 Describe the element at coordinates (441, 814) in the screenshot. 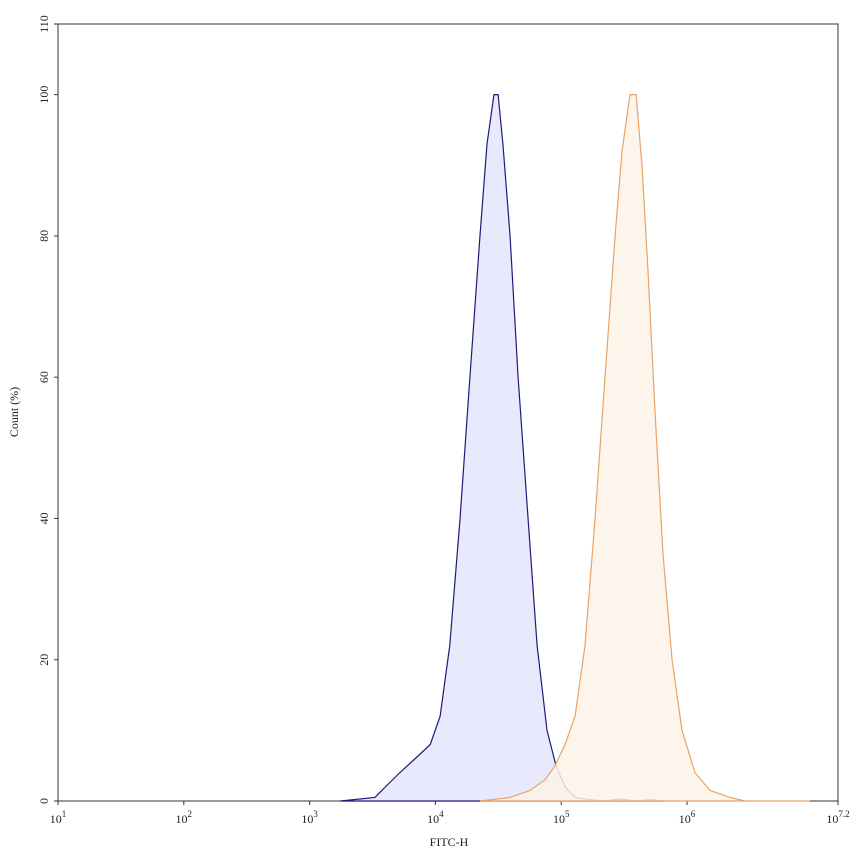

I see `x-tick-exponent: 4` at that location.